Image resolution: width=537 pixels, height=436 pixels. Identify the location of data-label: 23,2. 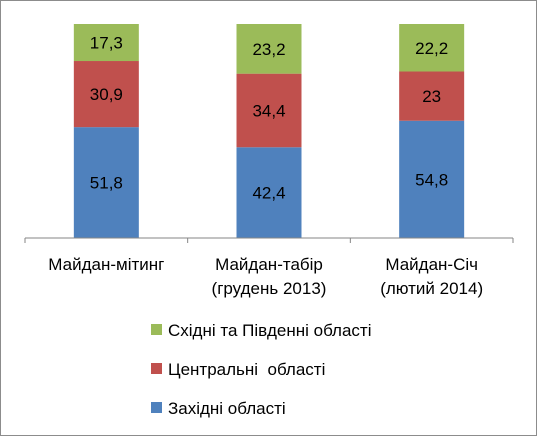
(268, 49).